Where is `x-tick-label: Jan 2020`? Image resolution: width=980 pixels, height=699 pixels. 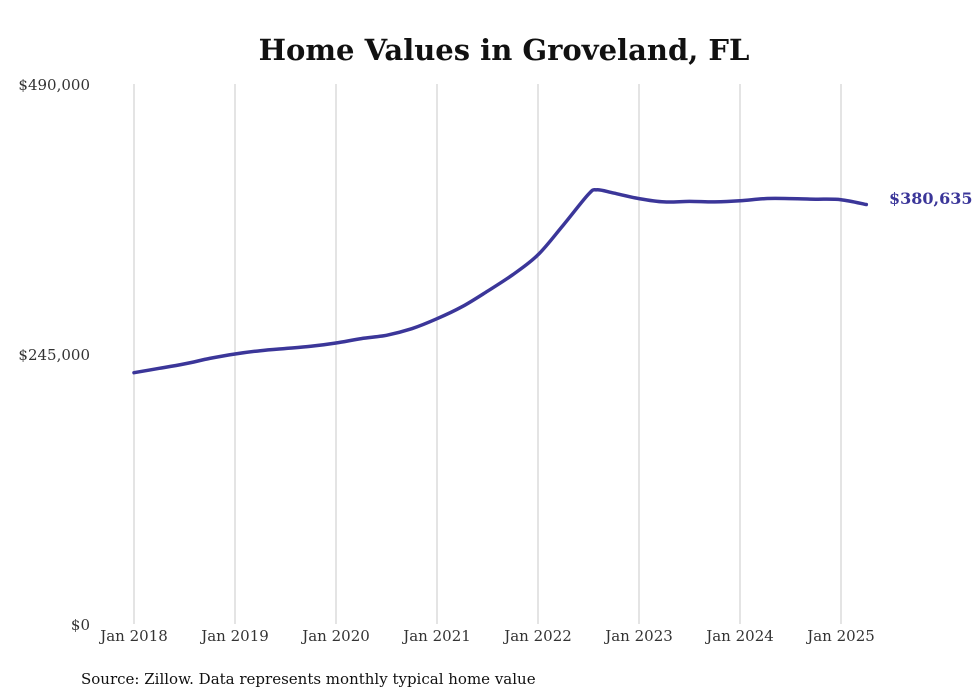
x-tick-label: Jan 2020 is located at coordinates (335, 636).